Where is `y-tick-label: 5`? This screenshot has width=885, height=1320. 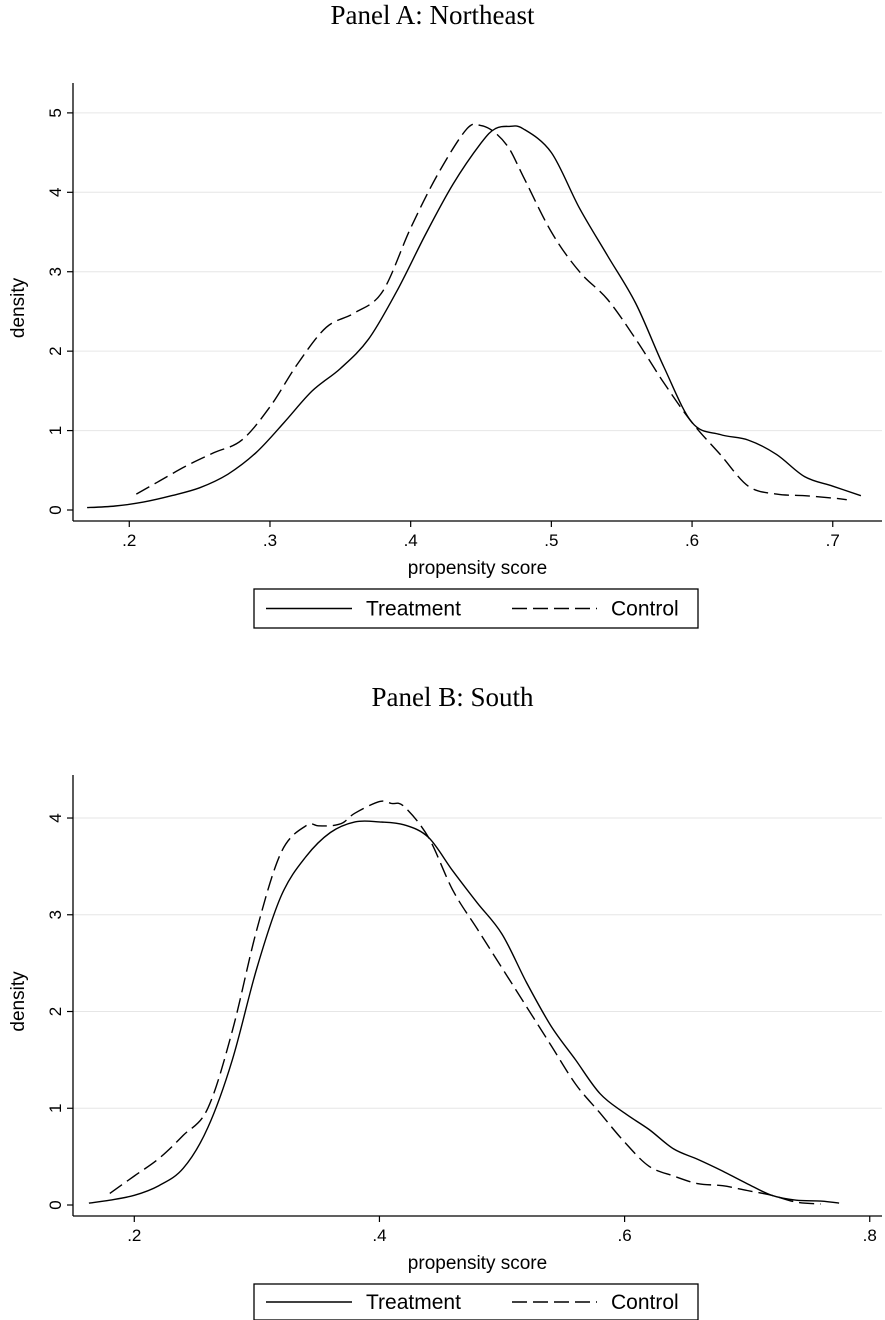 y-tick-label: 5 is located at coordinates (55, 112).